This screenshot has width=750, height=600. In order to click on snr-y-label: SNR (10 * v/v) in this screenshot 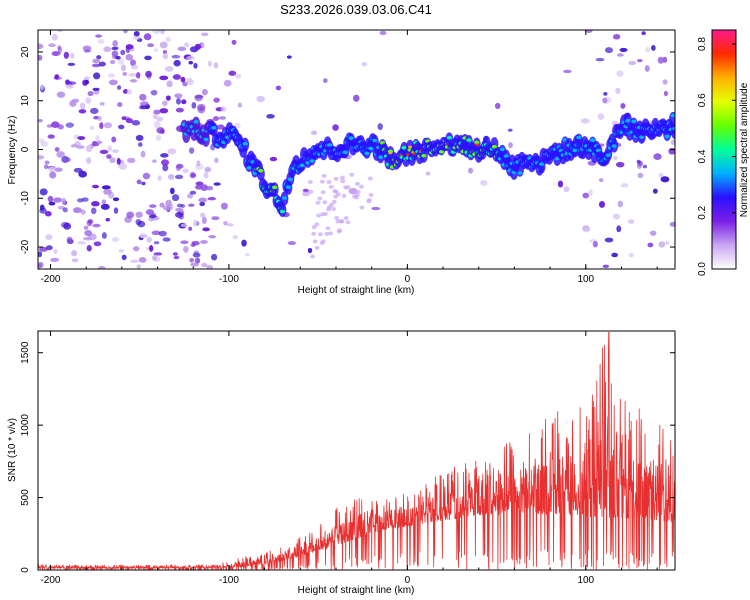, I will do `click(12, 450)`.